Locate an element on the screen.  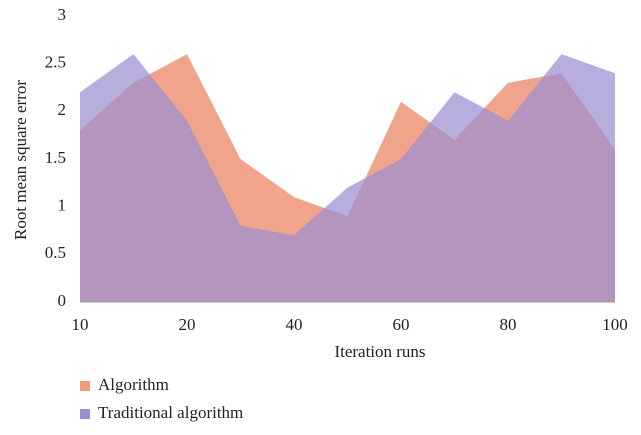
y-axis-title: Root mean square error is located at coordinates (20, 160).